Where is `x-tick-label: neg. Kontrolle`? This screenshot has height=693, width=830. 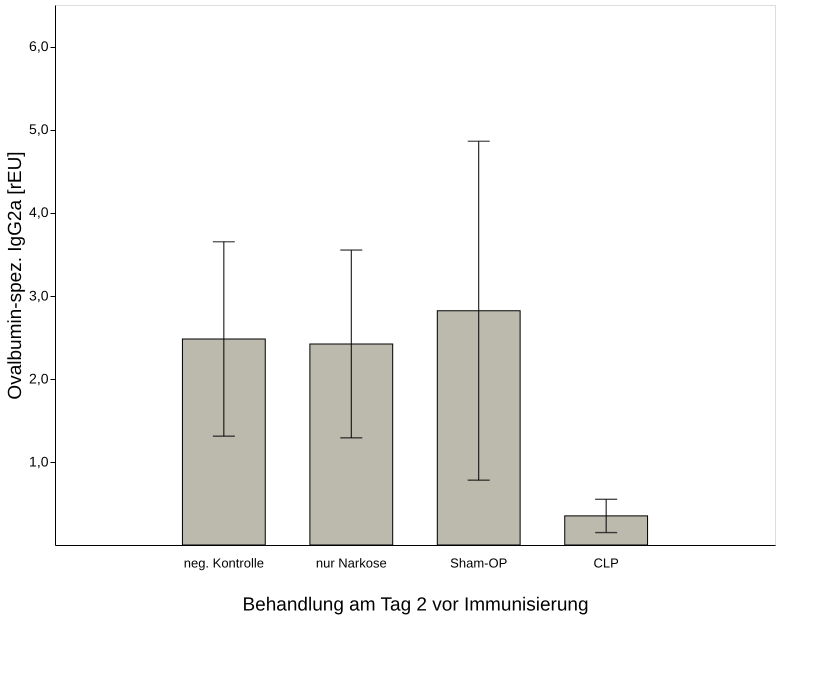 x-tick-label: neg. Kontrolle is located at coordinates (224, 563).